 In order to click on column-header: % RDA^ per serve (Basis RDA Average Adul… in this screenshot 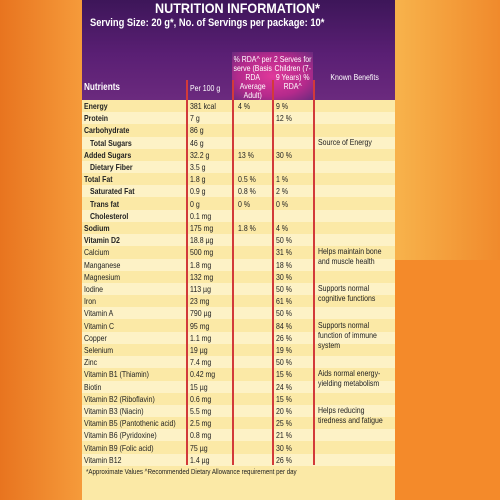, I will do `click(252, 77)`.